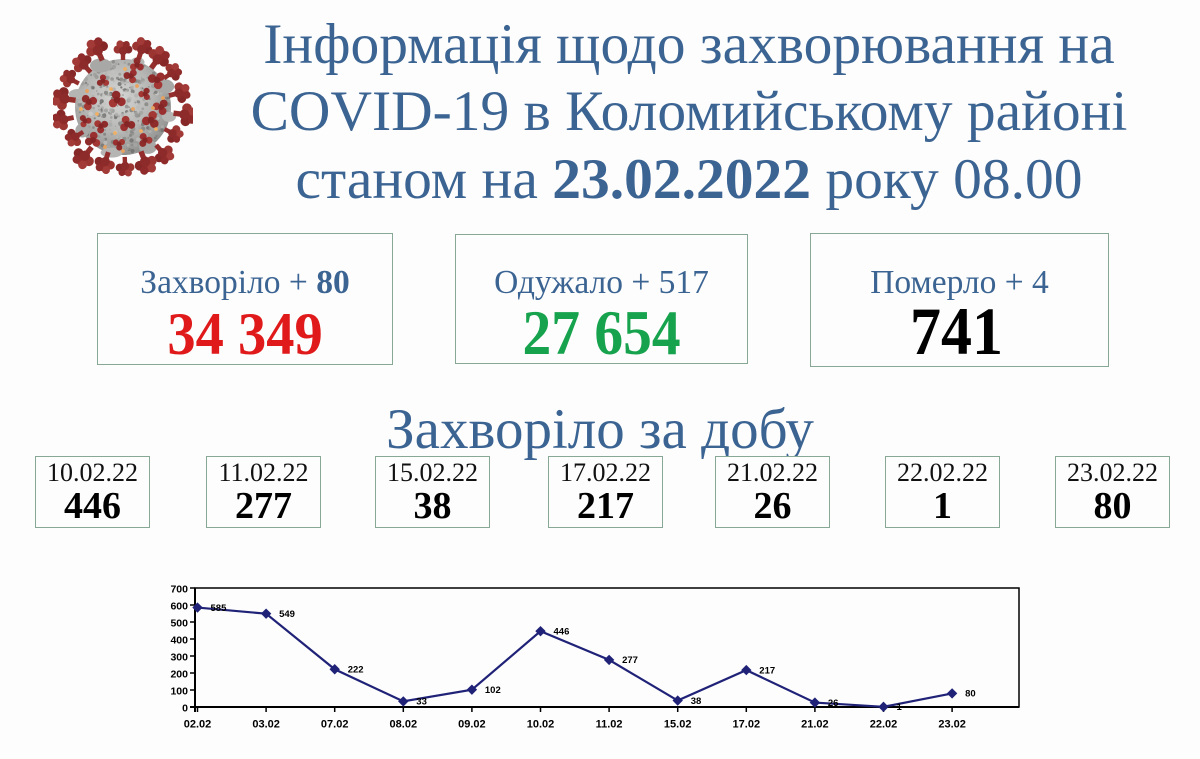 Image resolution: width=1200 pixels, height=759 pixels. What do you see at coordinates (678, 725) in the screenshot?
I see `svg-text: 15.02` at bounding box center [678, 725].